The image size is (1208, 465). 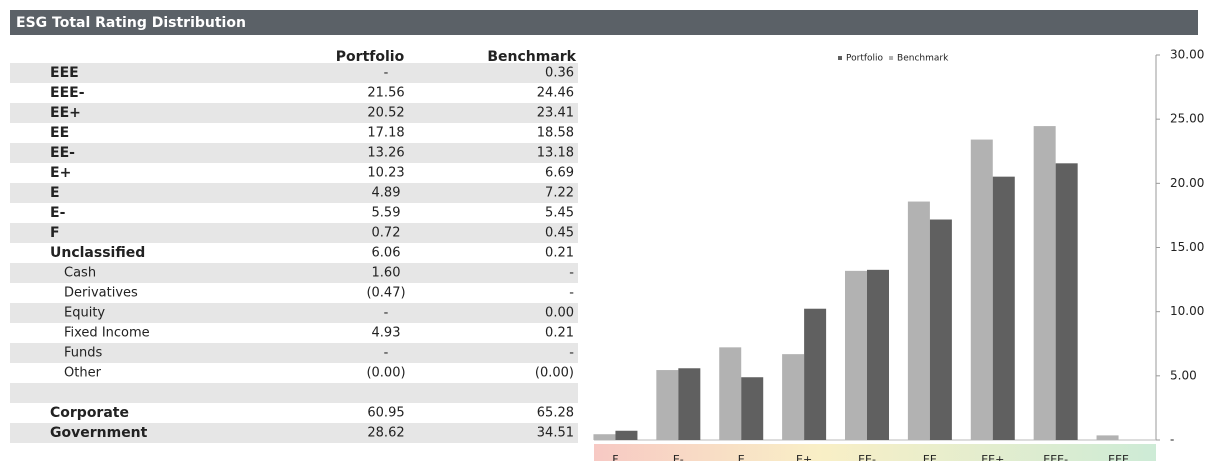 What do you see at coordinates (67, 93) in the screenshot?
I see `row-label: EEE-` at bounding box center [67, 93].